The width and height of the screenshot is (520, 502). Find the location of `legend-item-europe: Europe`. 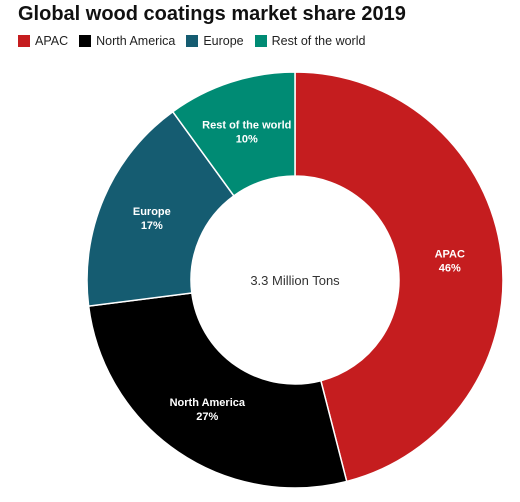

legend-item-europe: Europe is located at coordinates (215, 41).